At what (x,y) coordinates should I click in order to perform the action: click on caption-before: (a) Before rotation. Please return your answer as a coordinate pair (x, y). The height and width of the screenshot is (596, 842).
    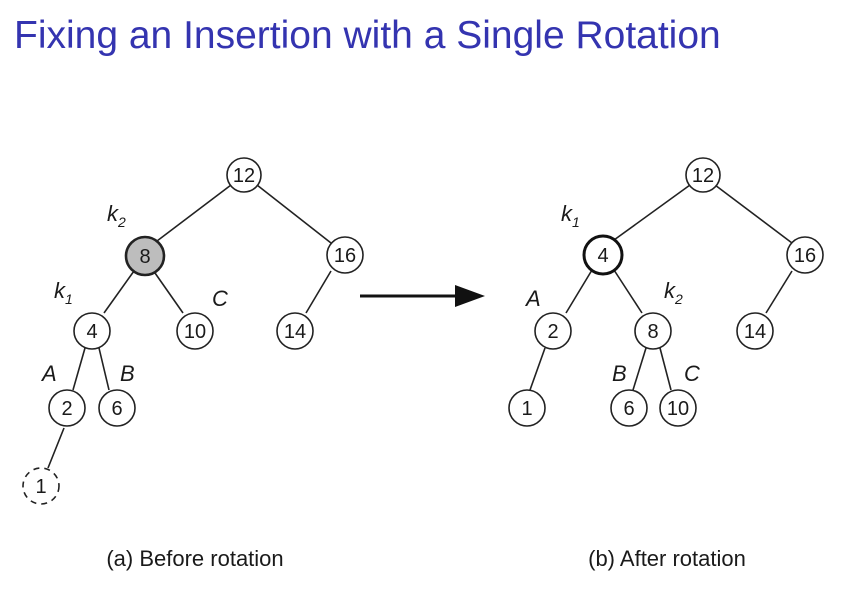
    Looking at the image, I should click on (194, 558).